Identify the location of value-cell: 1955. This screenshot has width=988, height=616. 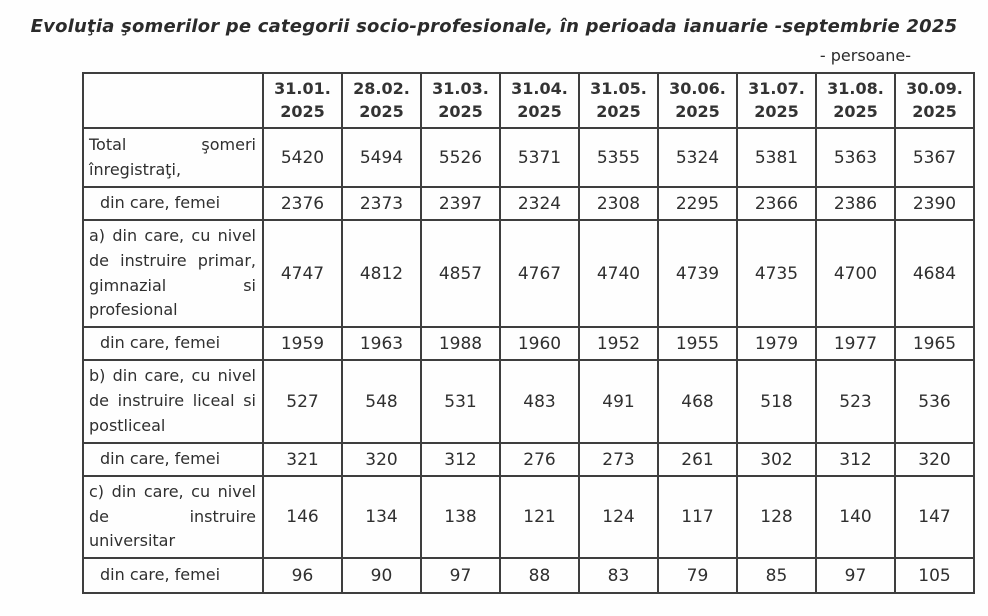
(697, 343).